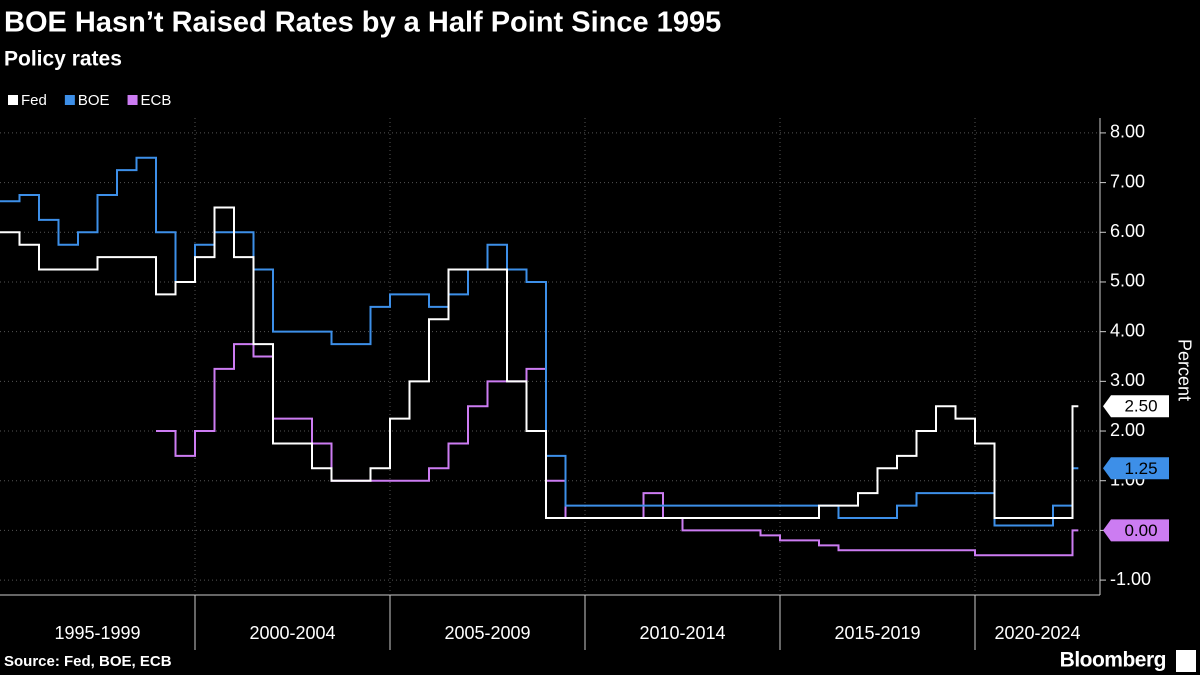 The width and height of the screenshot is (1200, 675). What do you see at coordinates (1127, 132) in the screenshot?
I see `y-tick-label: 8.00` at bounding box center [1127, 132].